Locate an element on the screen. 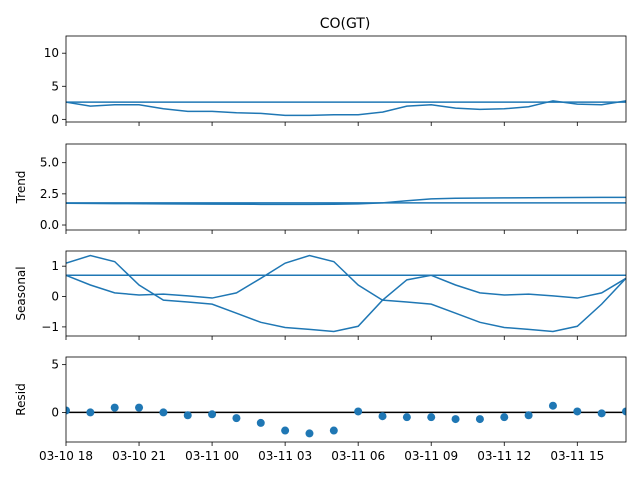 The image size is (640, 480). chart-title: CO(GT) is located at coordinates (345, 24).